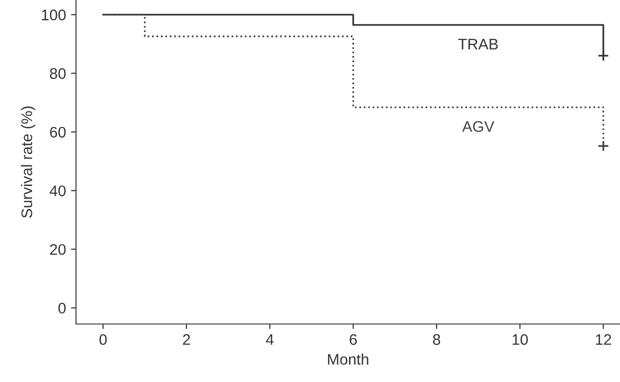 The image size is (620, 382). I want to click on x-tick-label: 0, so click(103, 339).